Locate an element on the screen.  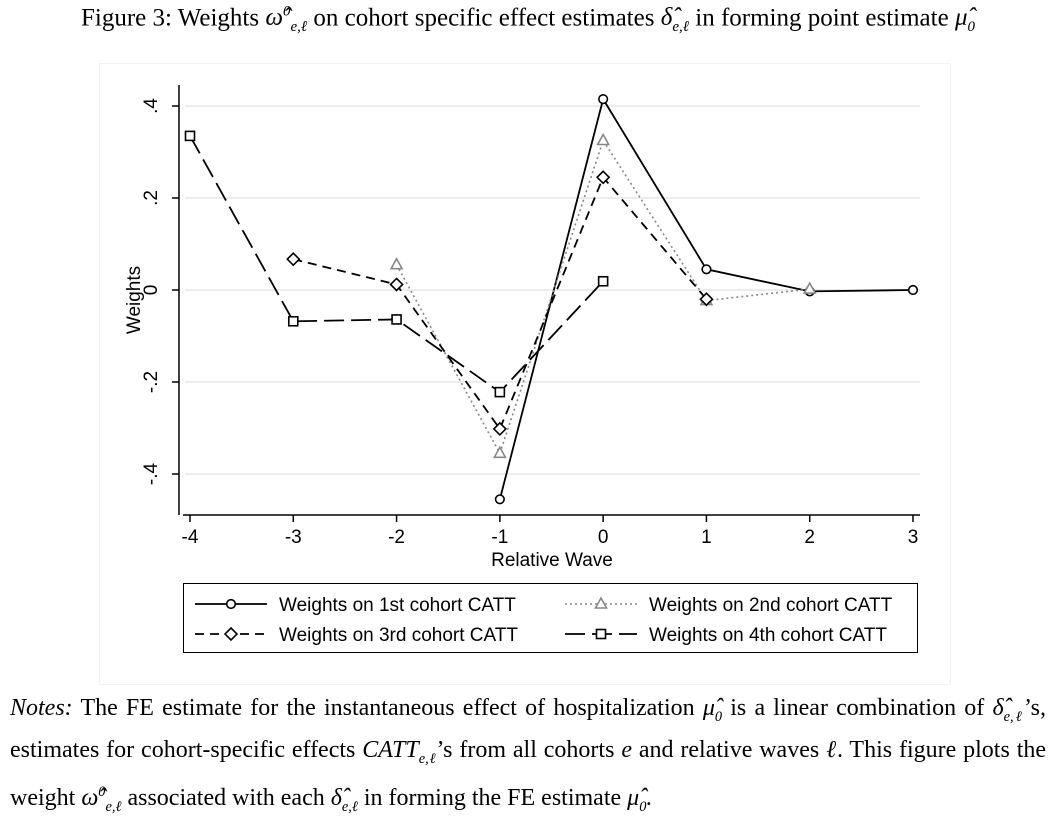
x-tick-label-0: -4 is located at coordinates (190, 537).